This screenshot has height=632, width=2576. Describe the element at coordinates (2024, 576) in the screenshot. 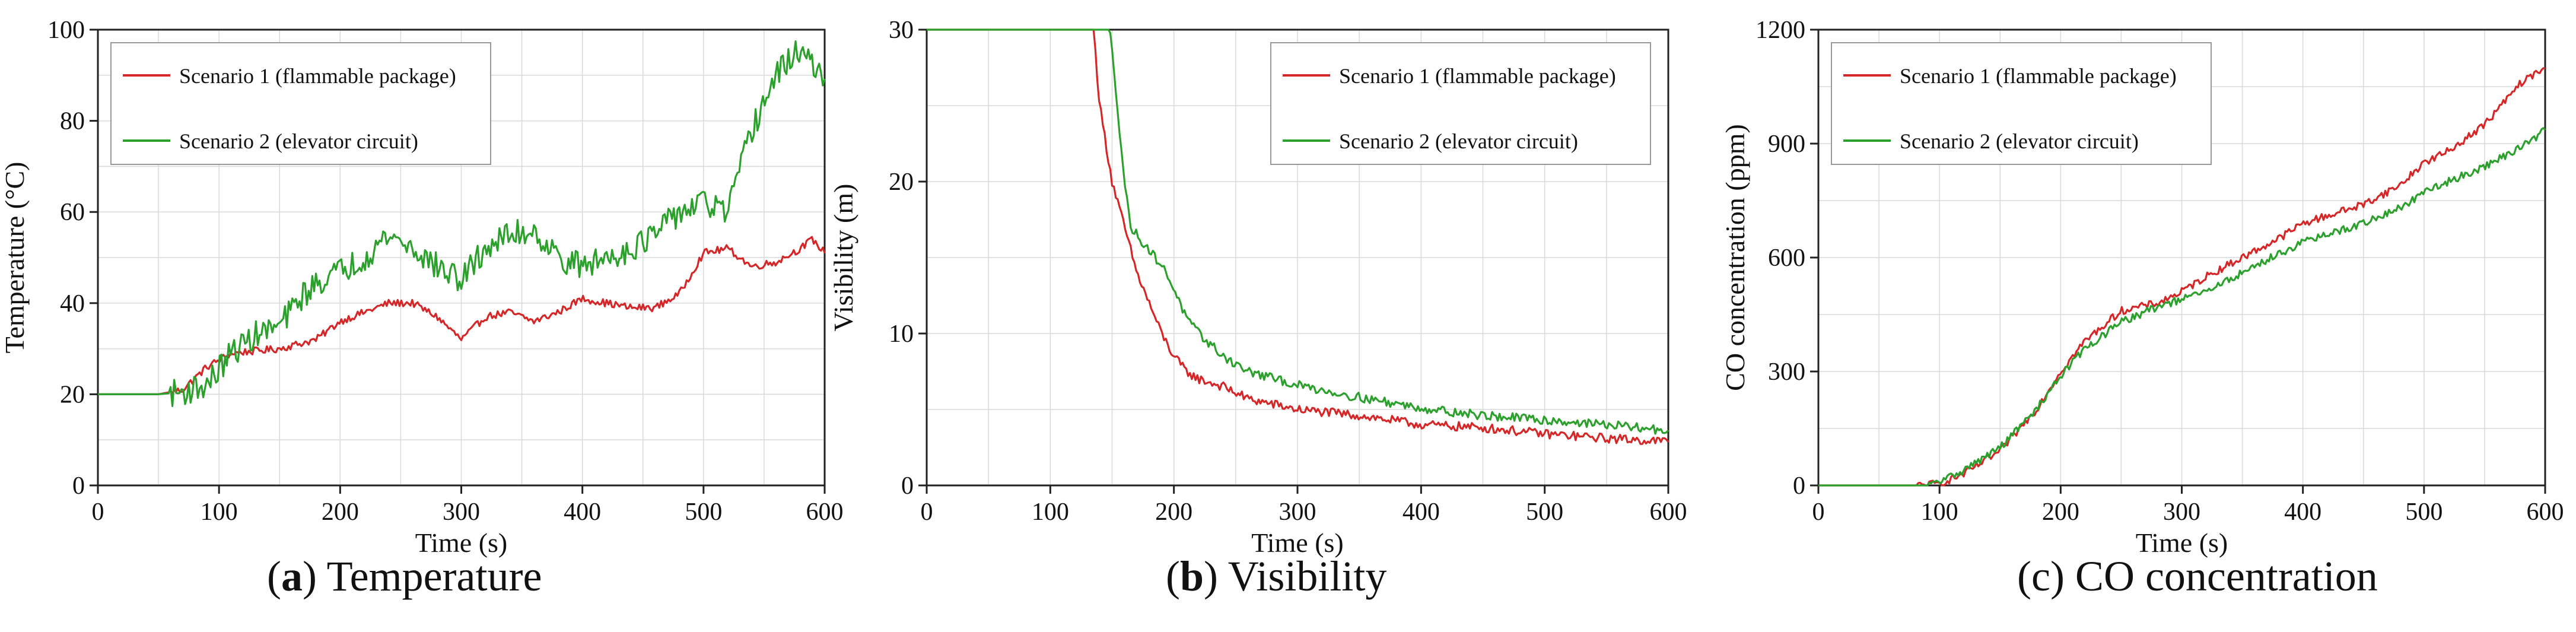

I see `caption-c-open: (` at that location.